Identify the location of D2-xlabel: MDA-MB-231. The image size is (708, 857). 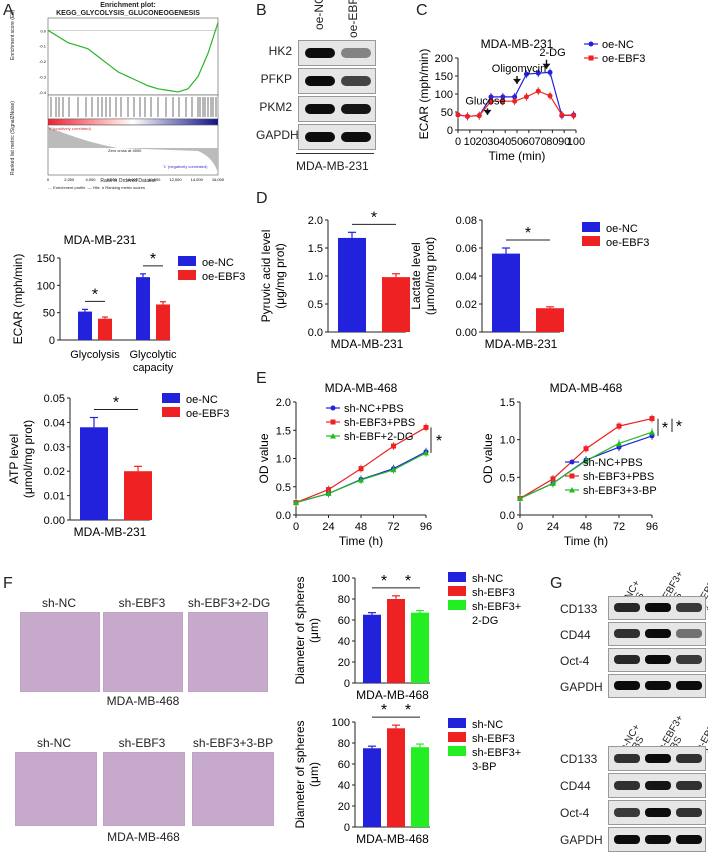
(521, 344).